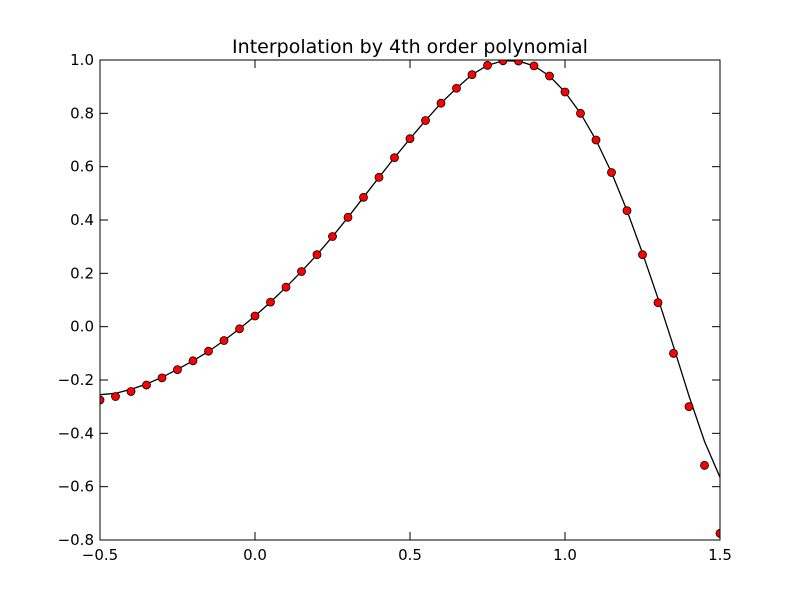 The height and width of the screenshot is (600, 800). Describe the element at coordinates (76, 433) in the screenshot. I see `y-tick-label: −0.4` at that location.